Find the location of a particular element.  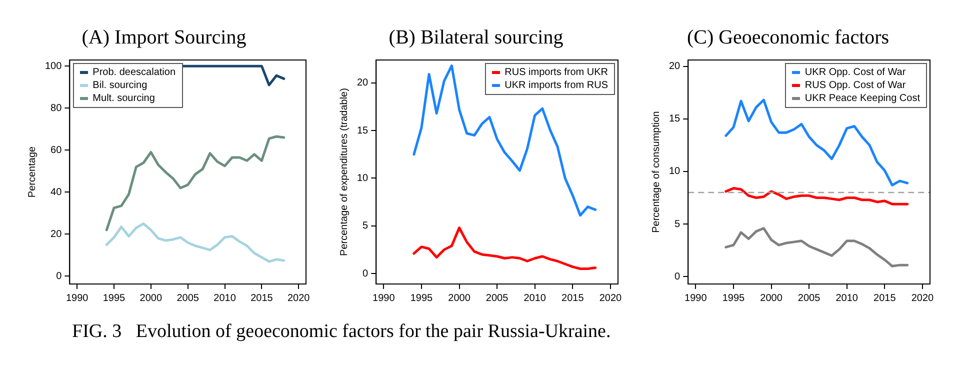

y-tick-label: 40 is located at coordinates (56, 192).